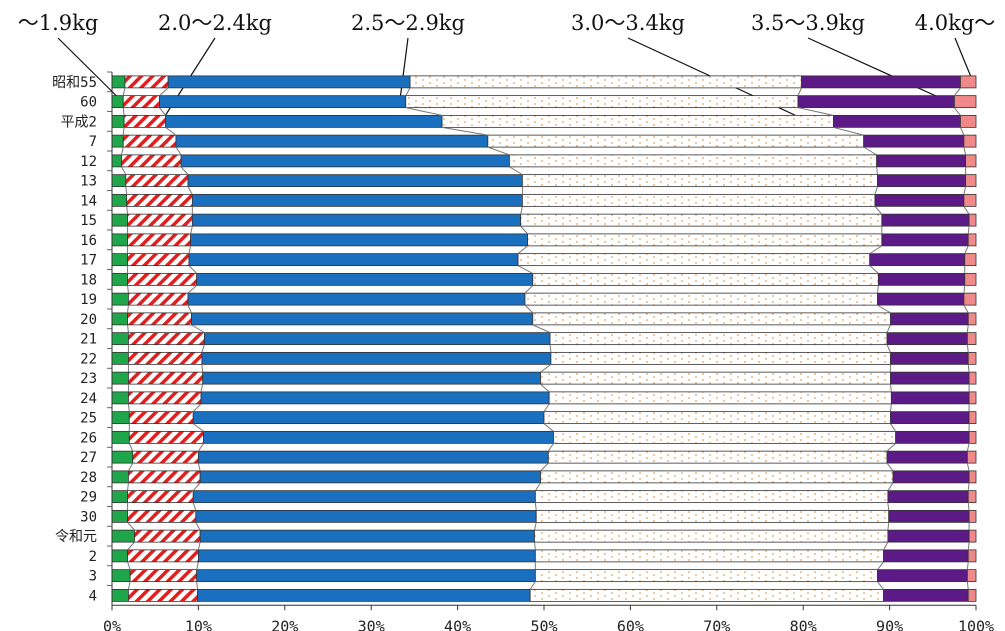 This screenshot has width=1005, height=631. Describe the element at coordinates (716, 624) in the screenshot. I see `x-tick-label: 70%` at that location.